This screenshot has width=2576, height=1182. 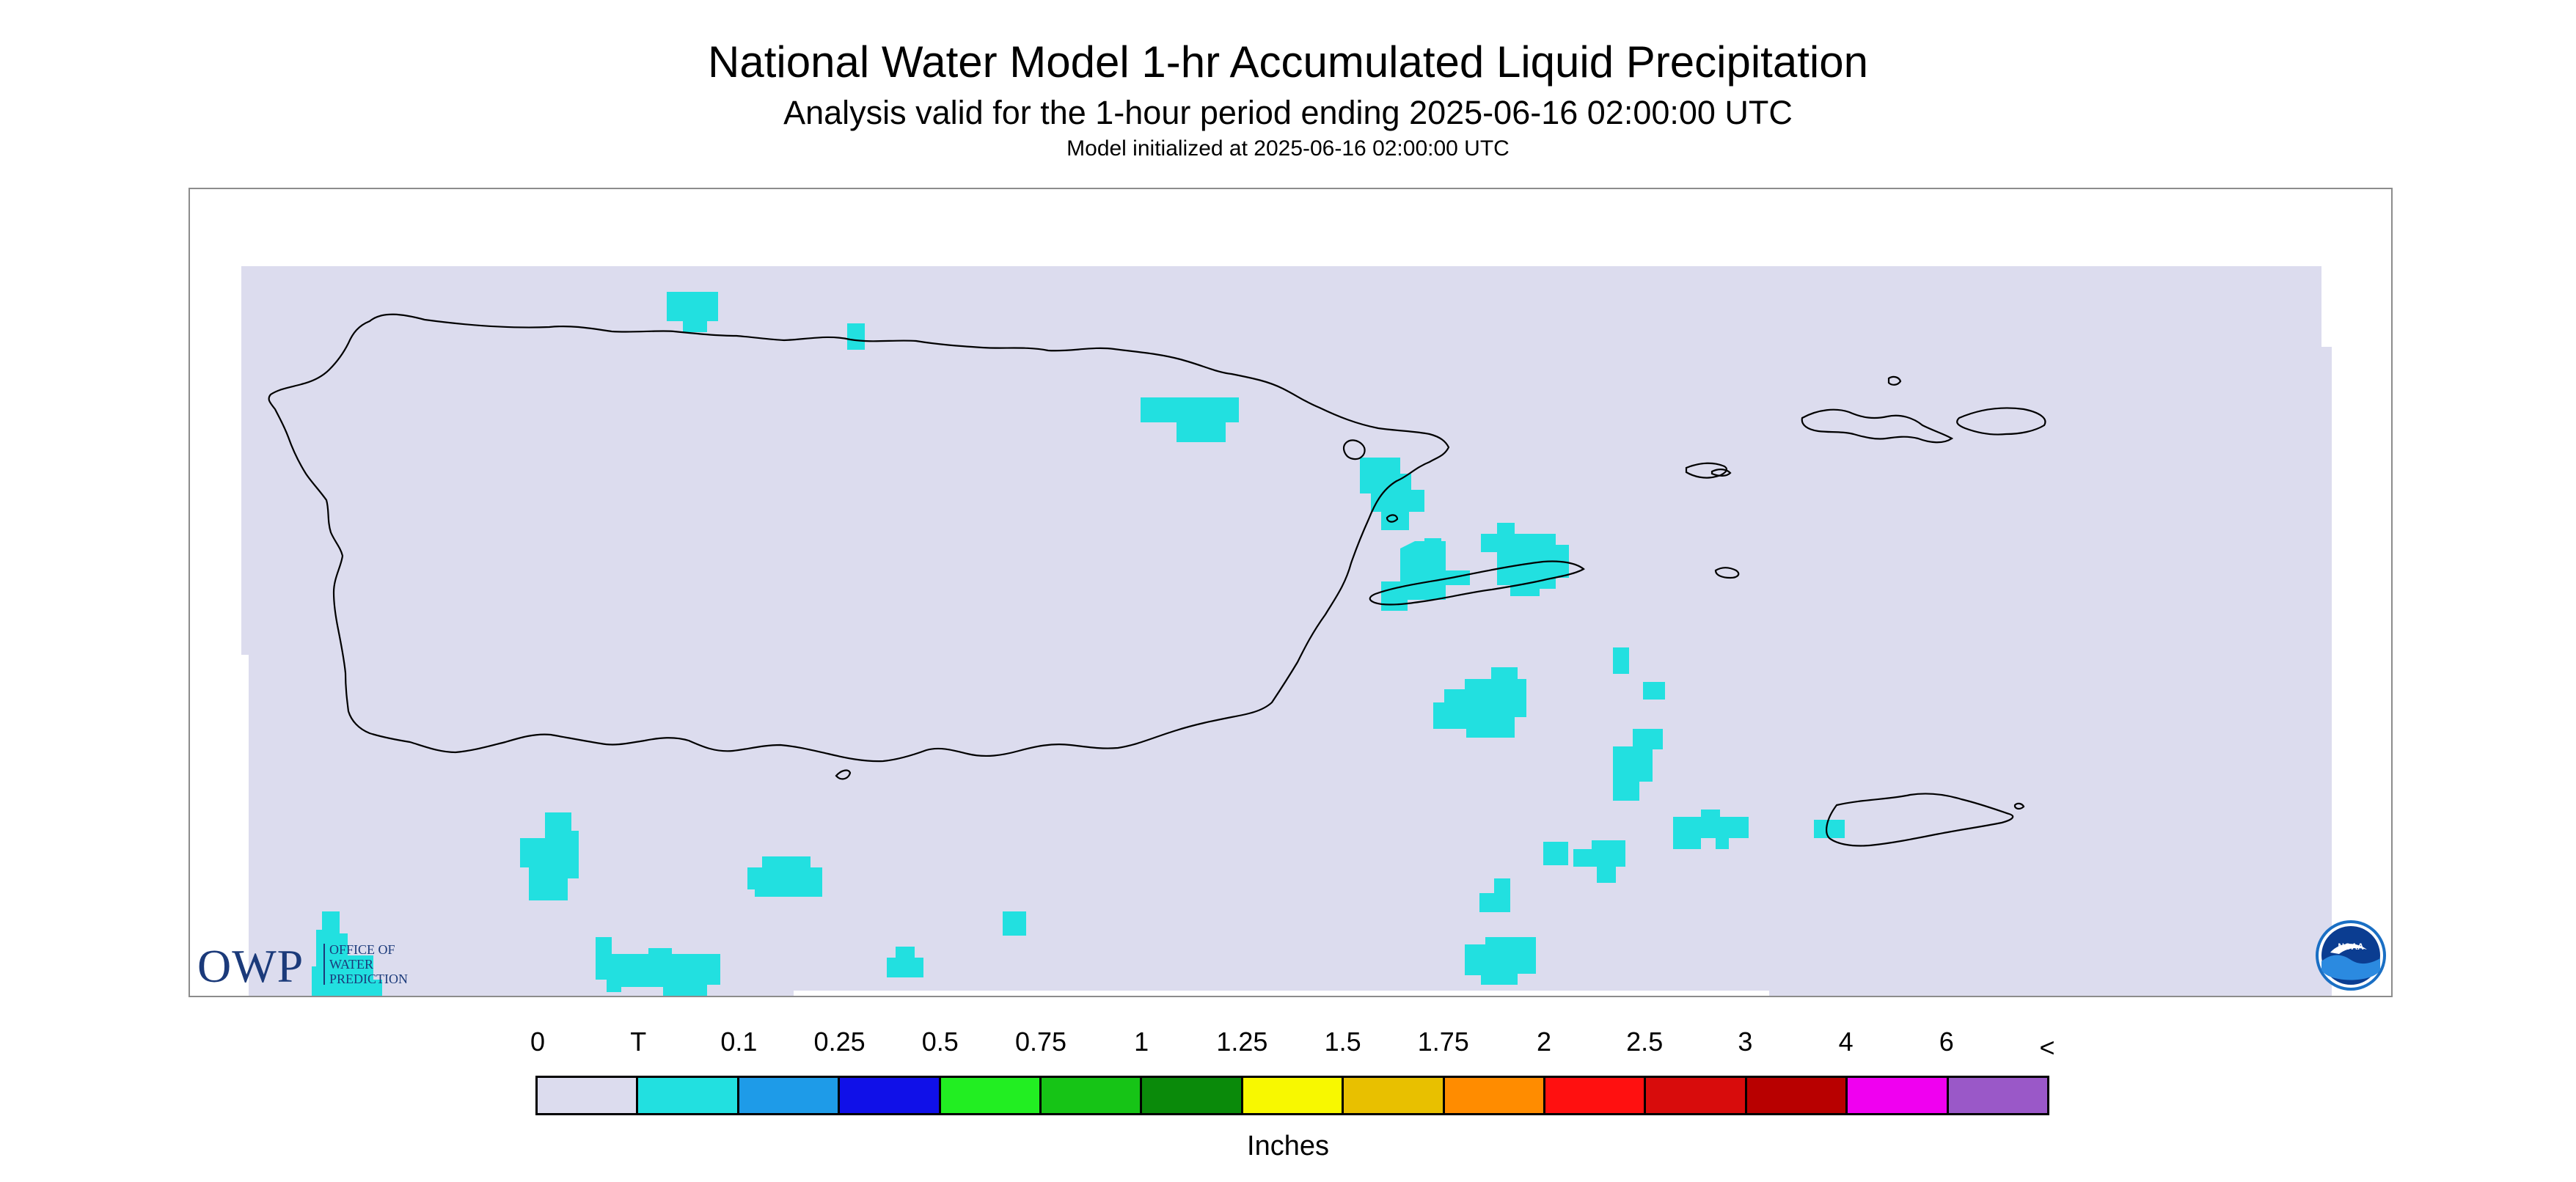 I want to click on legend-units: Inches, so click(x=1288, y=1146).